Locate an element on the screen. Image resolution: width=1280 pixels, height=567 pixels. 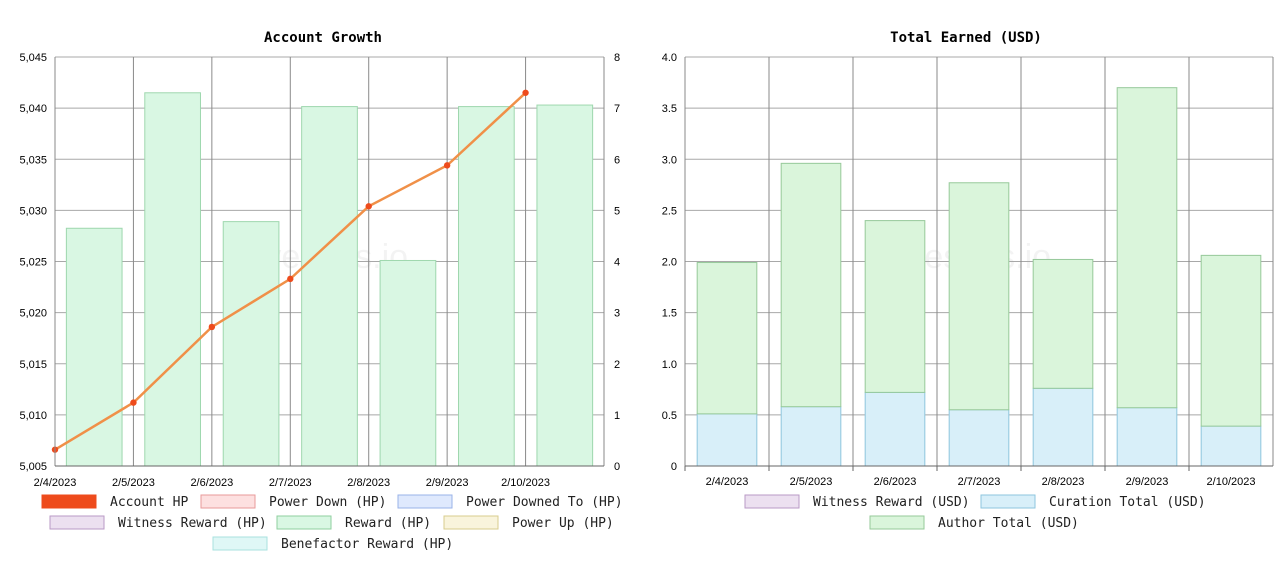
y-tick-label: 3.0 is located at coordinates (669, 160).